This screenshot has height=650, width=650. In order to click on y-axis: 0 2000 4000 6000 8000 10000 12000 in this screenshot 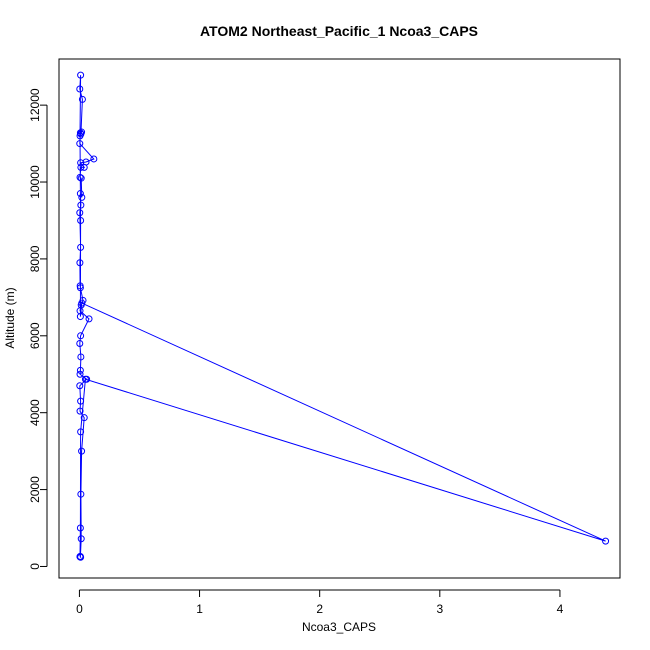, I will do `click(38, 329)`.